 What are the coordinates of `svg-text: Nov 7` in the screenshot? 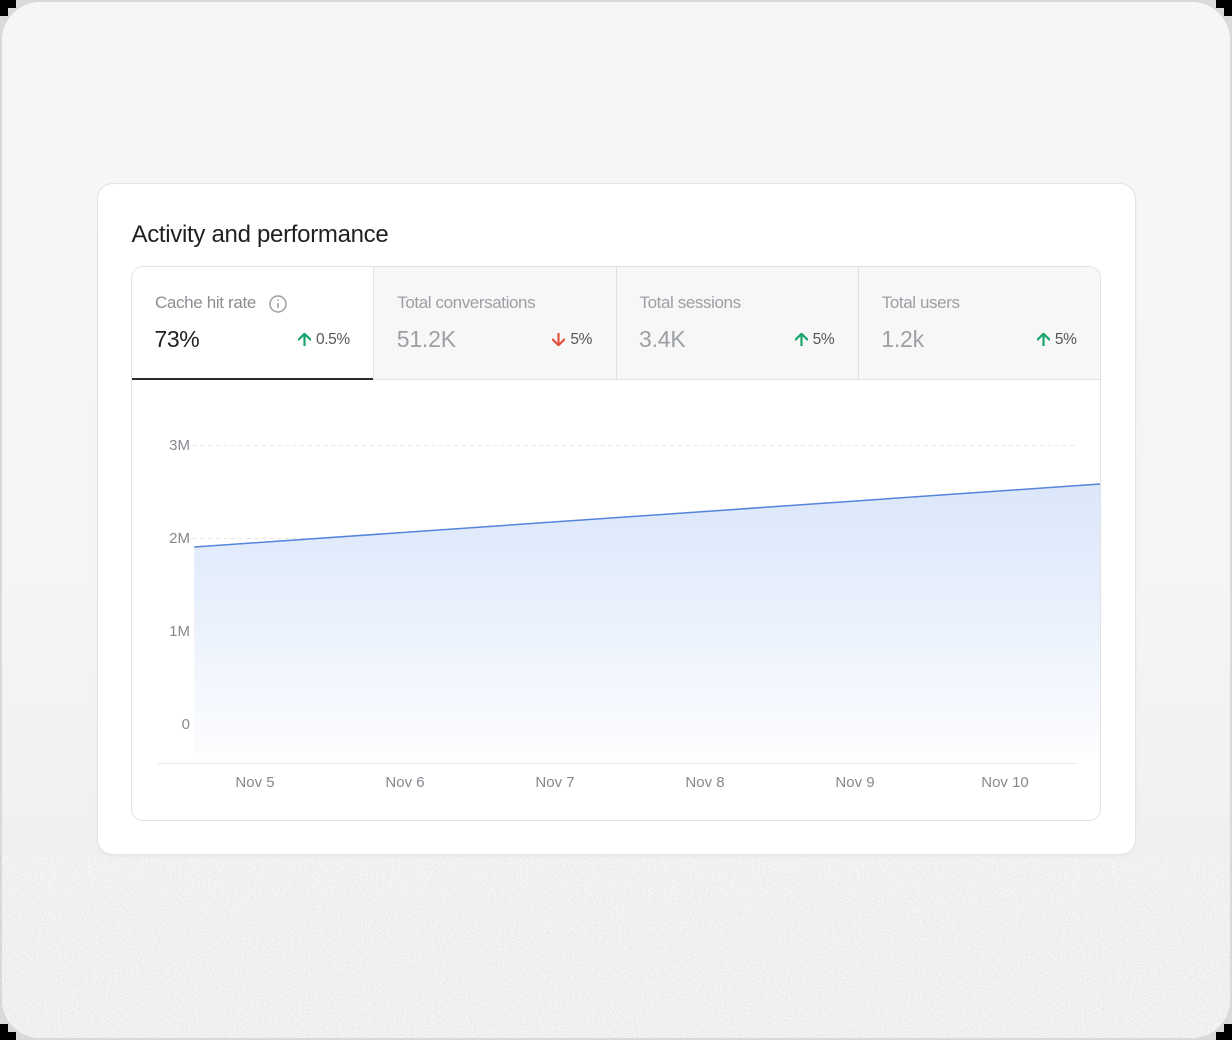 It's located at (554, 782).